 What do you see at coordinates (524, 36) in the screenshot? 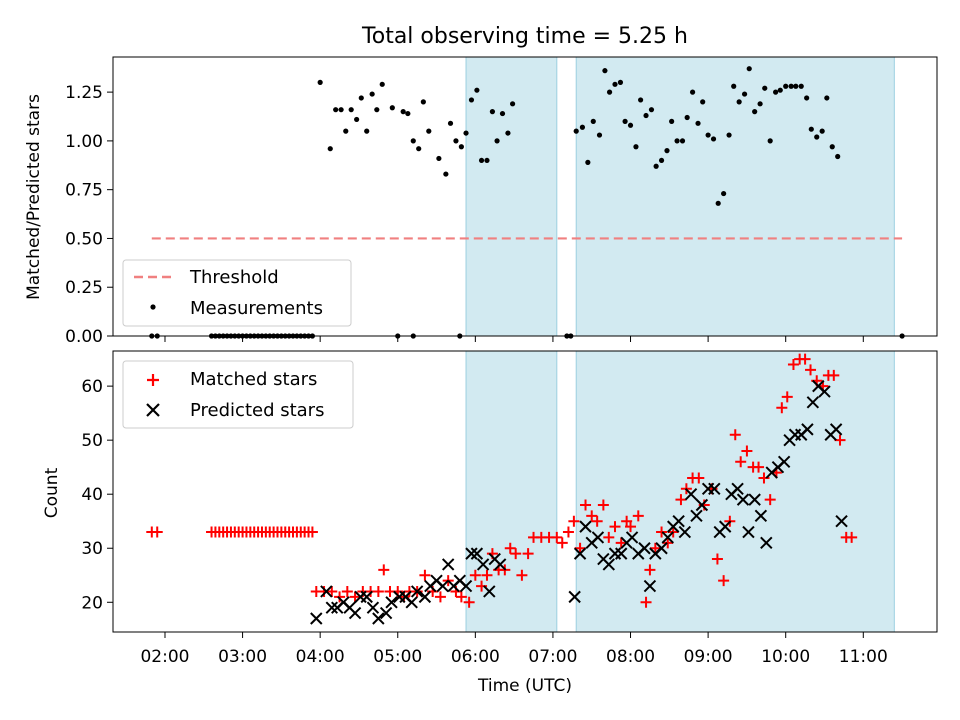
I see `figure-title: Total observing time = 5.25 h` at bounding box center [524, 36].